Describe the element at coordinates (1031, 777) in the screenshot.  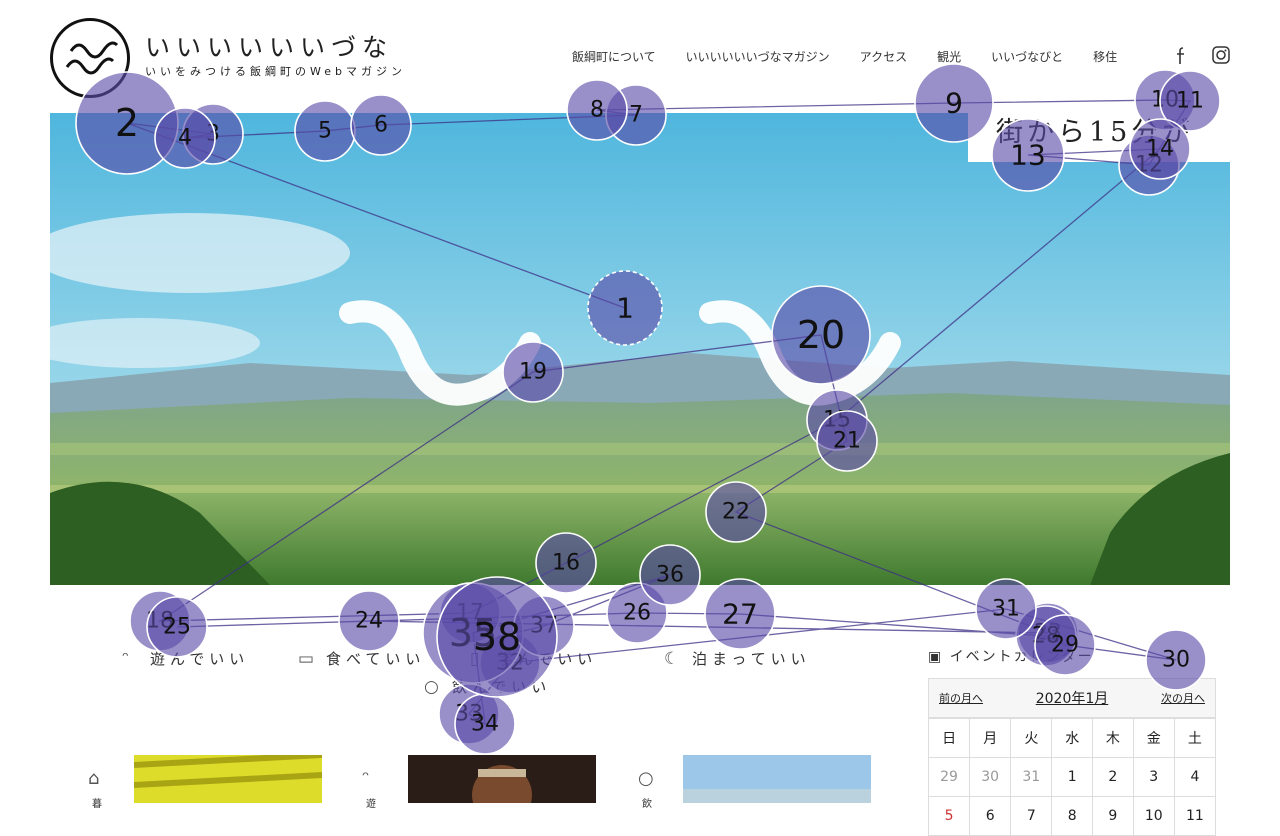
I see `day-cell: 31` at that location.